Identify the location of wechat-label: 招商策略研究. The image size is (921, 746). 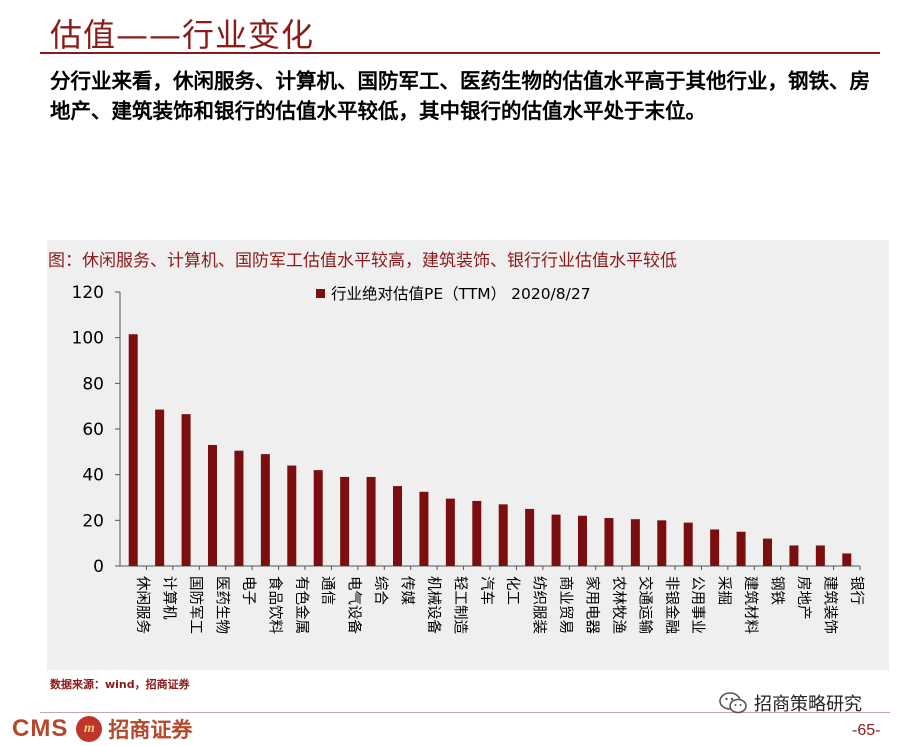
(808, 704).